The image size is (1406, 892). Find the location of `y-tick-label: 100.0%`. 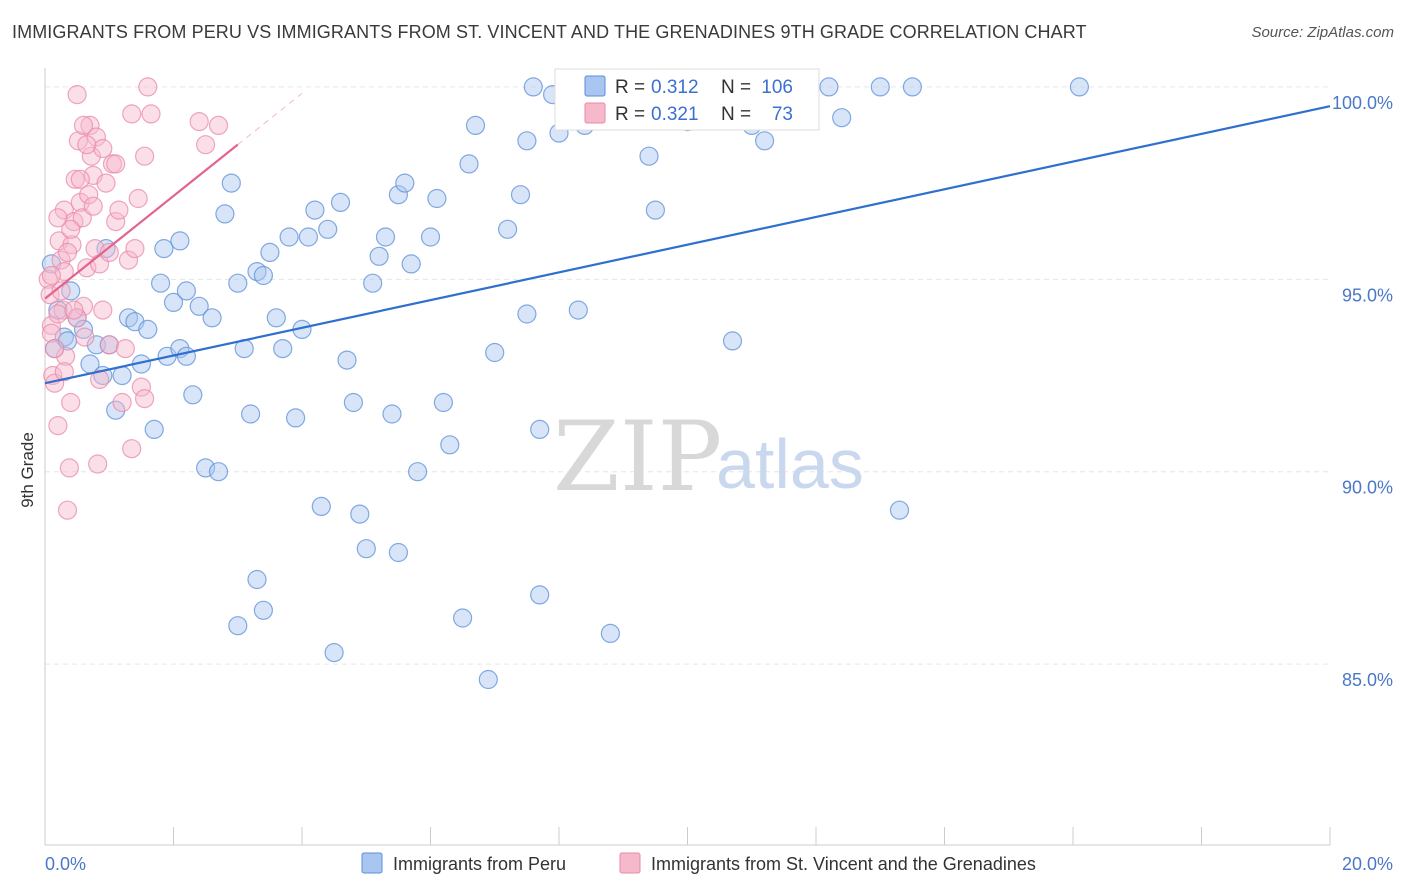

y-tick-label: 100.0% is located at coordinates (1362, 103).